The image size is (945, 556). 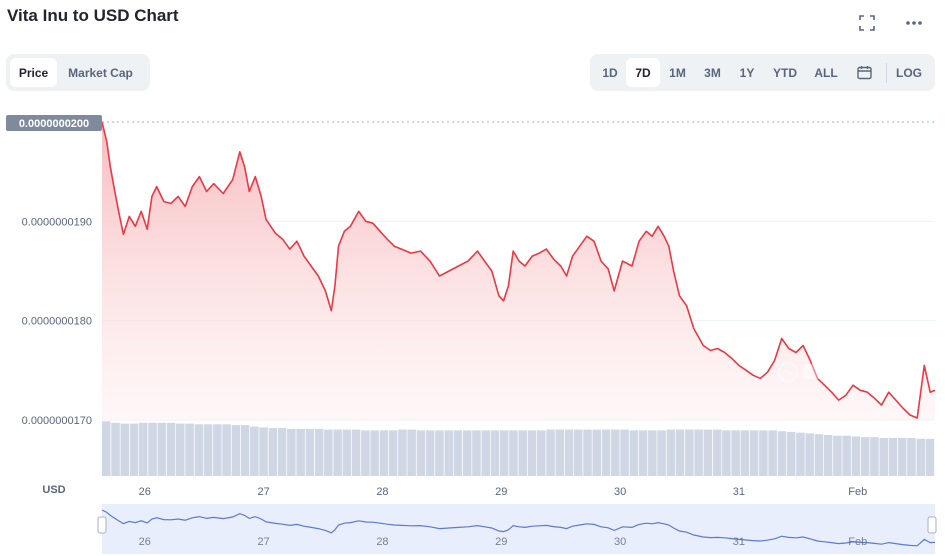 I want to click on y-tick-label: 0.0000000180, so click(x=57, y=322).